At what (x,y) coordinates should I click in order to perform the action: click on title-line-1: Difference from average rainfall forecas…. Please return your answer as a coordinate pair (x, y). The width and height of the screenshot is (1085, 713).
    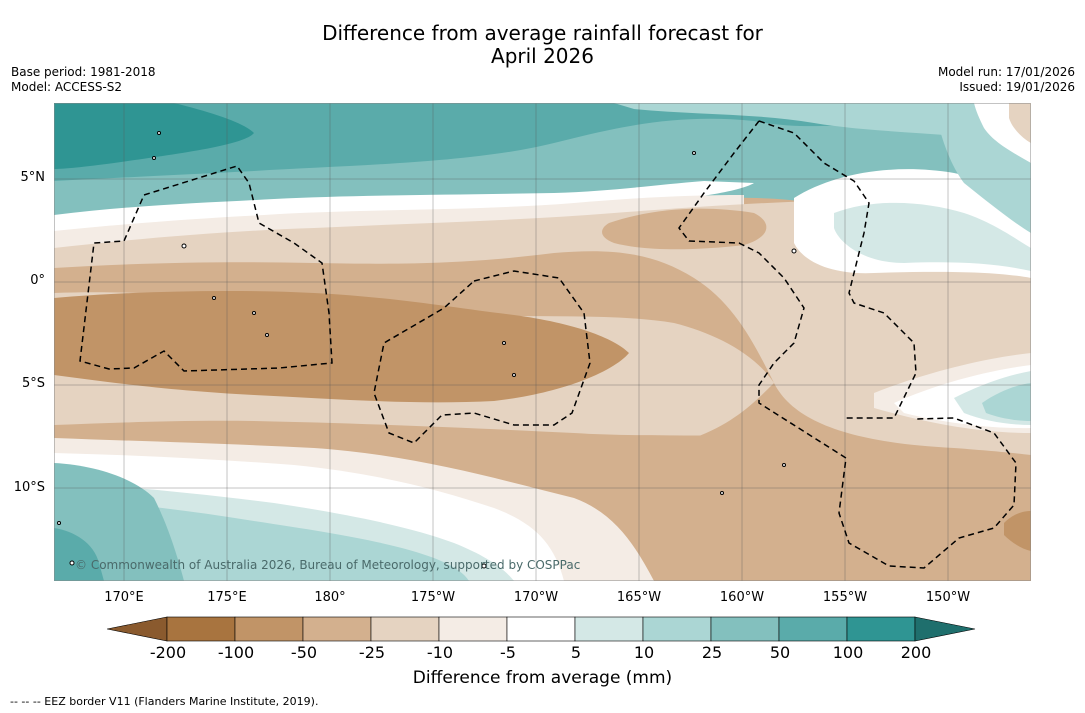
    Looking at the image, I should click on (542, 33).